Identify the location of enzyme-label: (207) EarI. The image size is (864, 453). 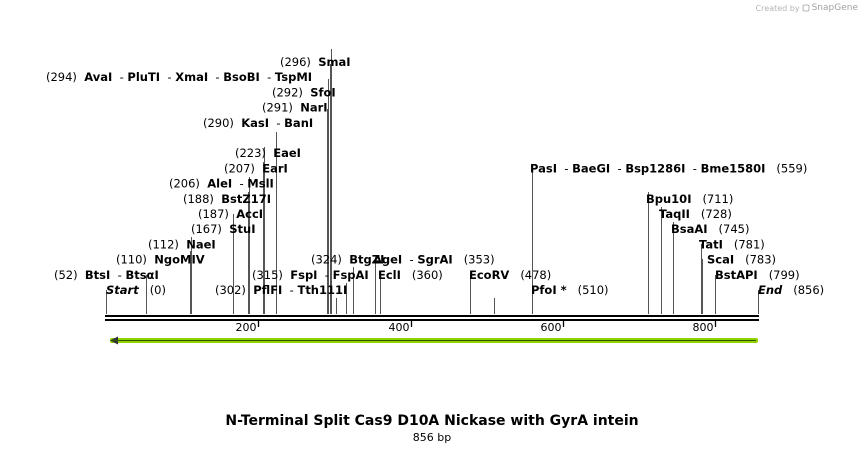
(256, 168).